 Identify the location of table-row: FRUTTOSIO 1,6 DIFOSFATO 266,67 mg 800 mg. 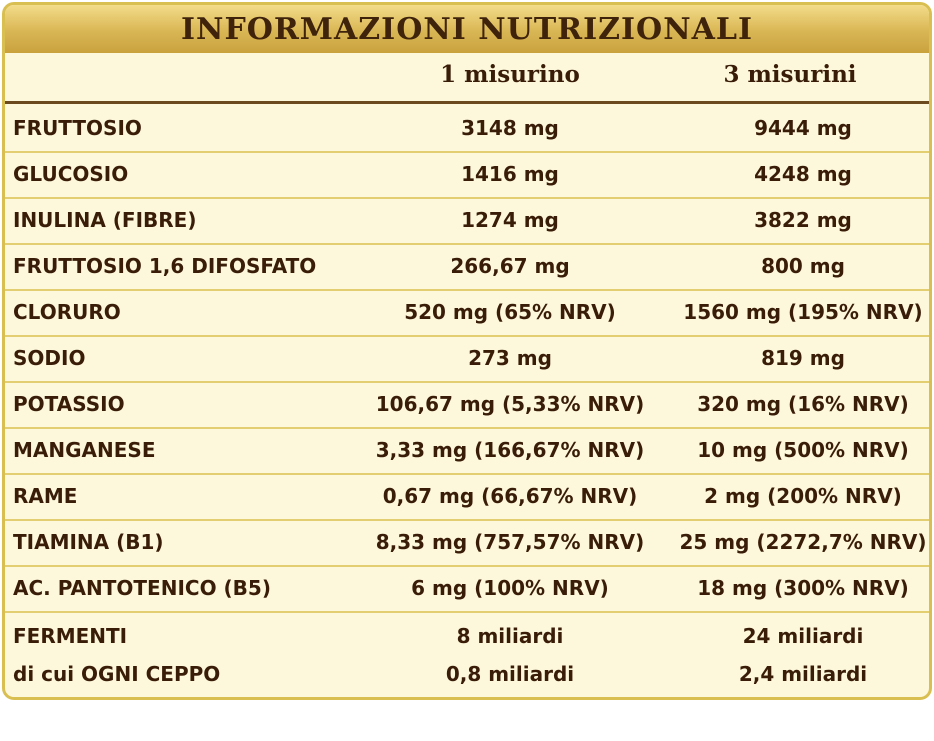
(467, 267).